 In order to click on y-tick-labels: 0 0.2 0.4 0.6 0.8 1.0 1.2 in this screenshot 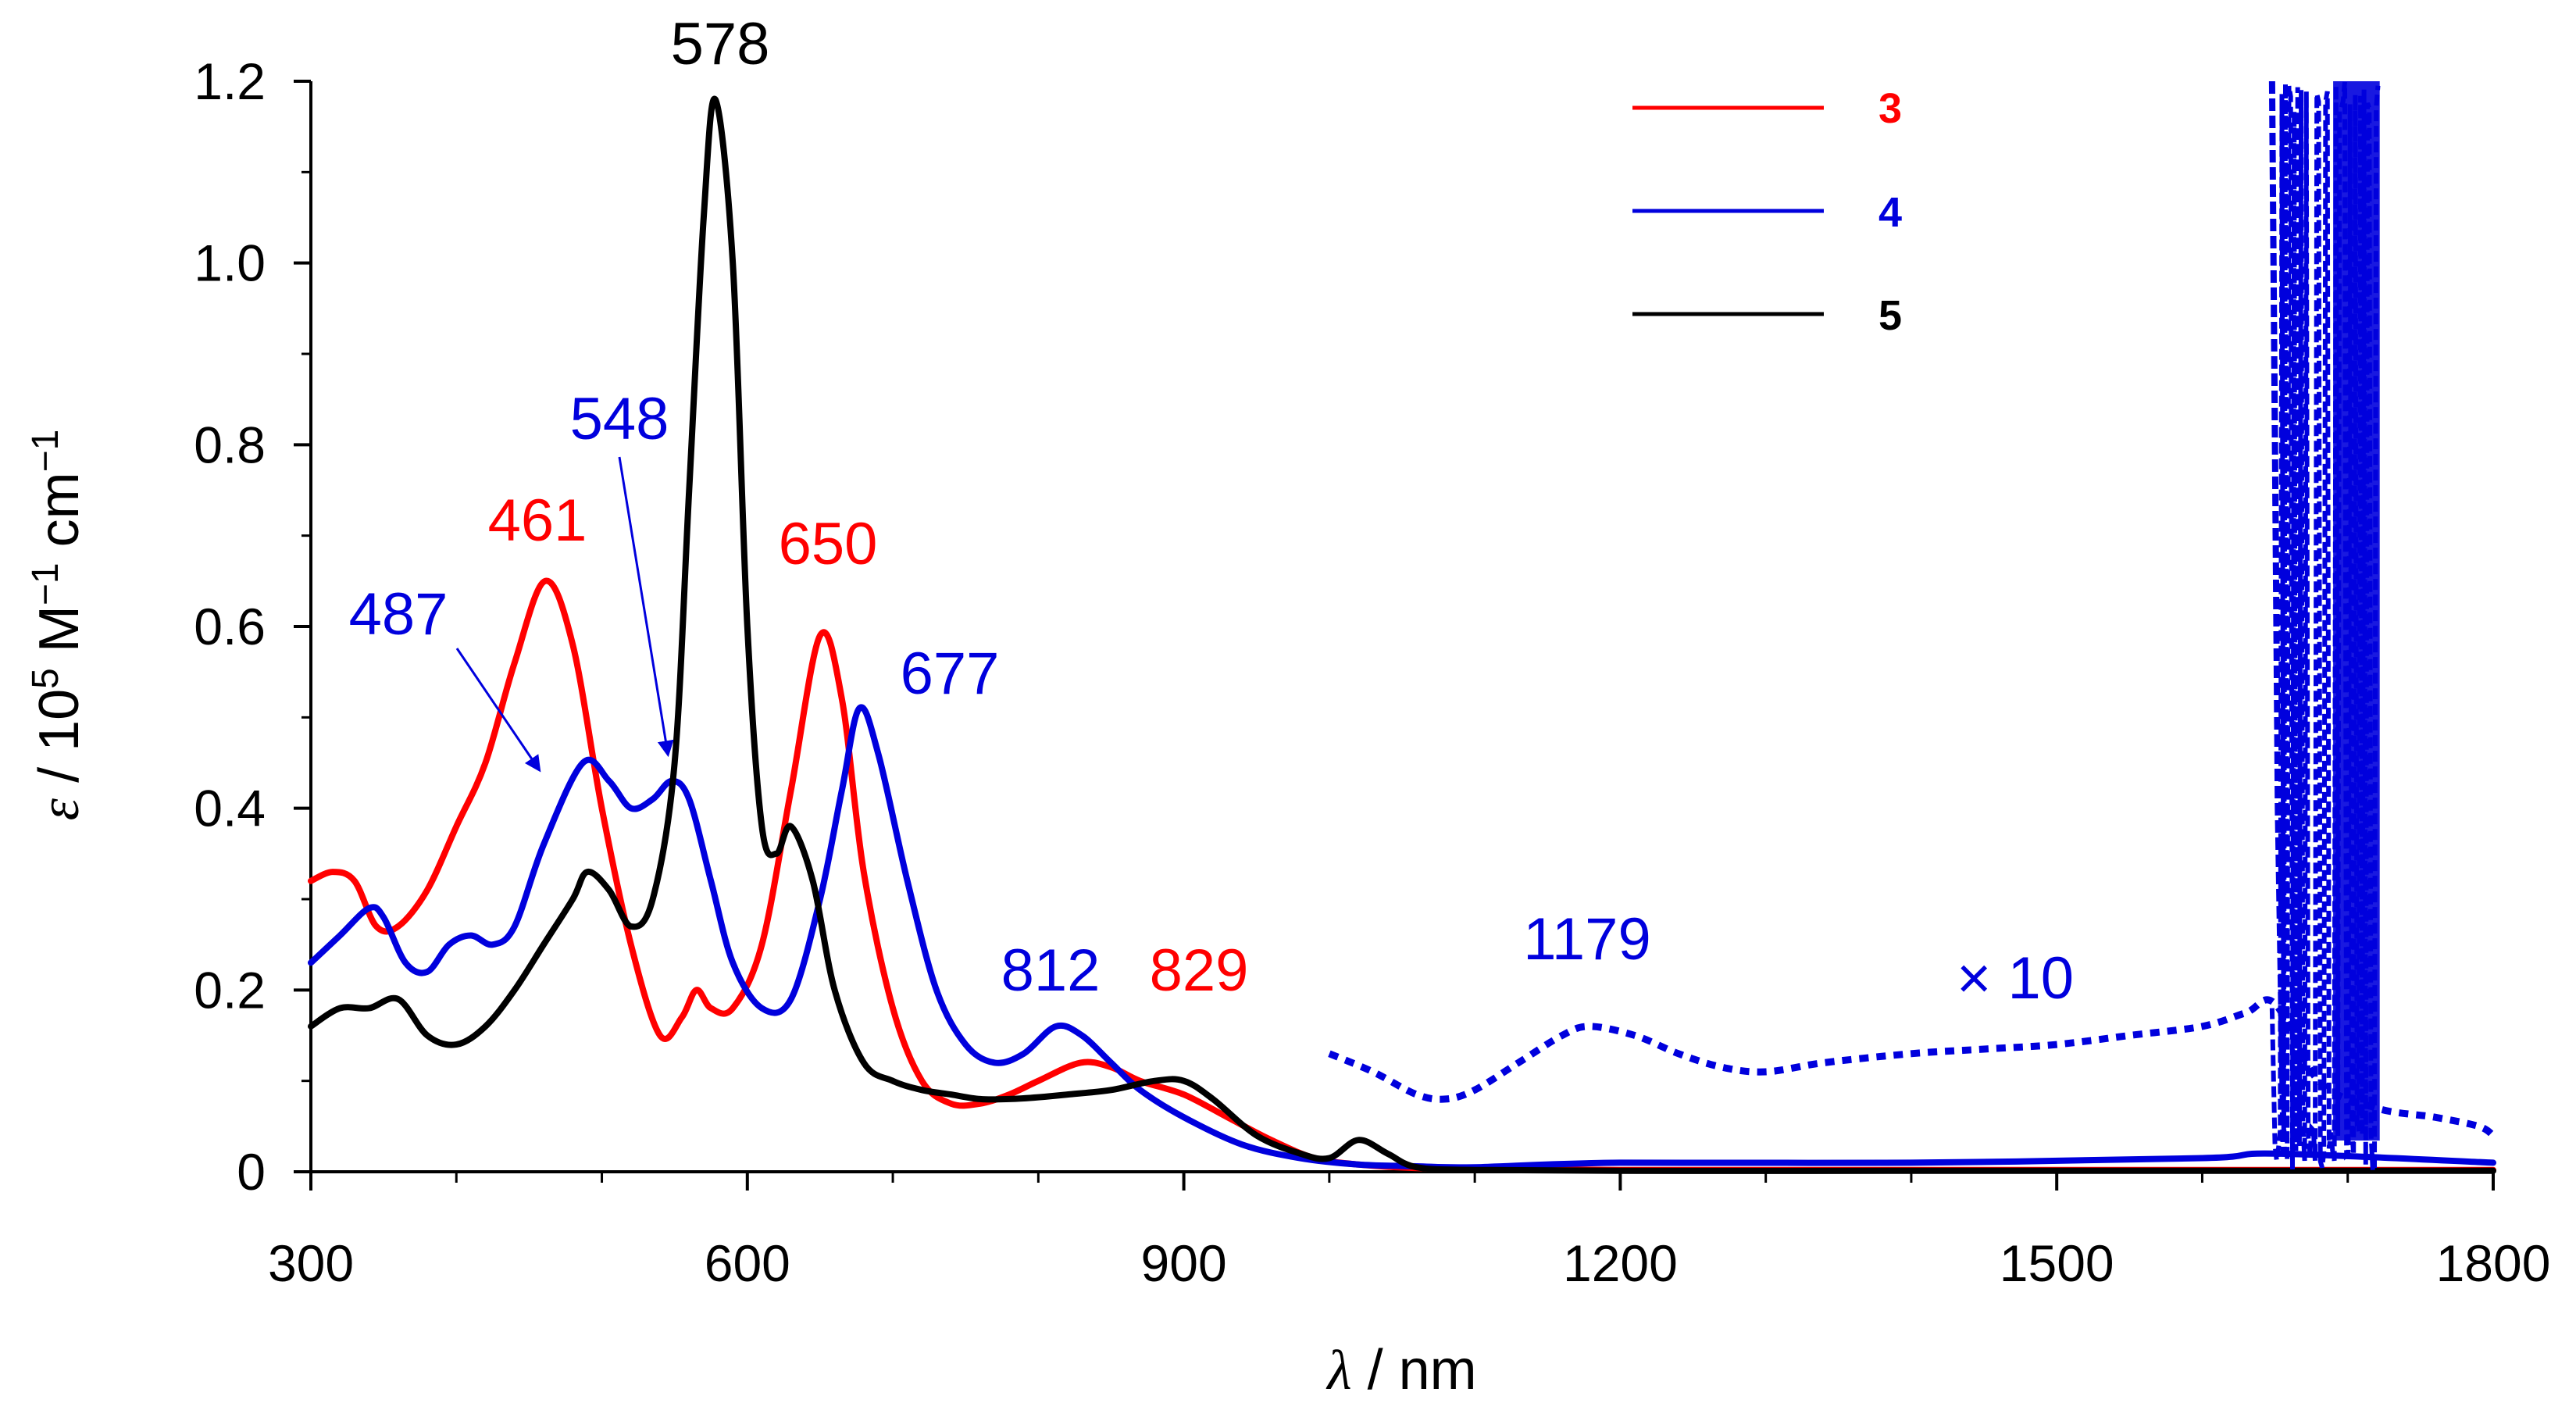, I will do `click(230, 627)`.